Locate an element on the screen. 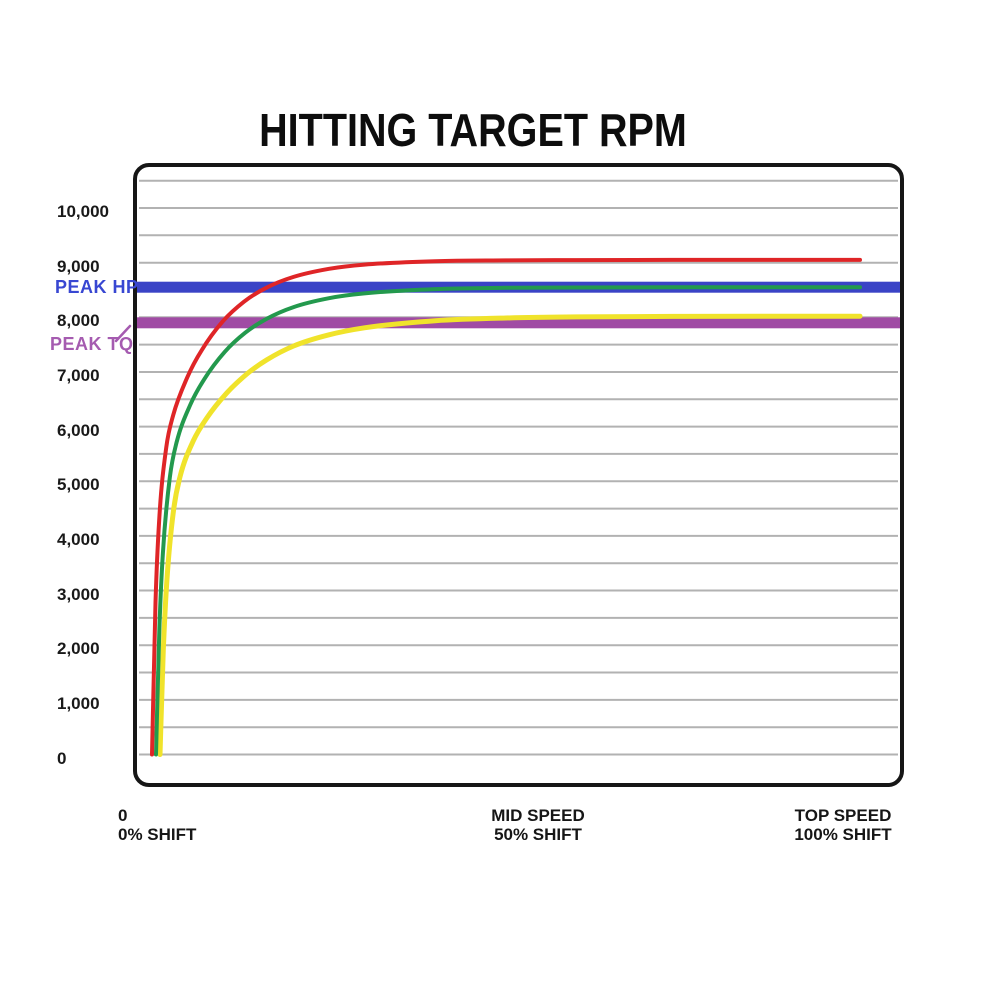 The image size is (1000, 1000). x-axis-label-end-line2: 100% SHIFT is located at coordinates (843, 834).